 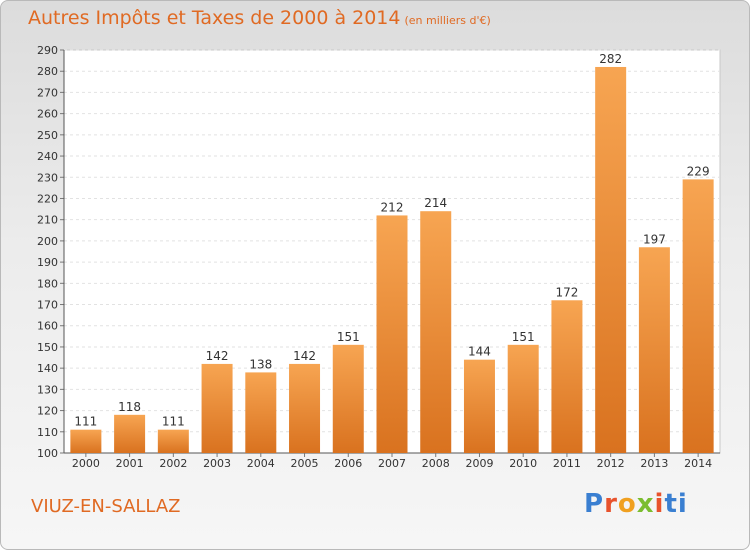 What do you see at coordinates (610, 59) in the screenshot?
I see `bar-value-label: 282` at bounding box center [610, 59].